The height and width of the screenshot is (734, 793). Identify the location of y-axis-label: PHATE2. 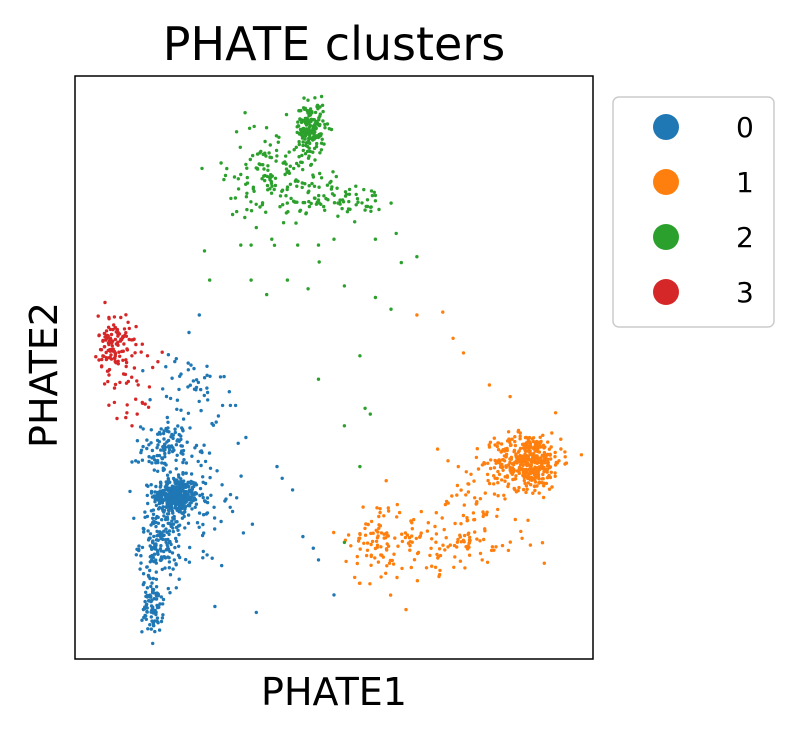
(44, 375).